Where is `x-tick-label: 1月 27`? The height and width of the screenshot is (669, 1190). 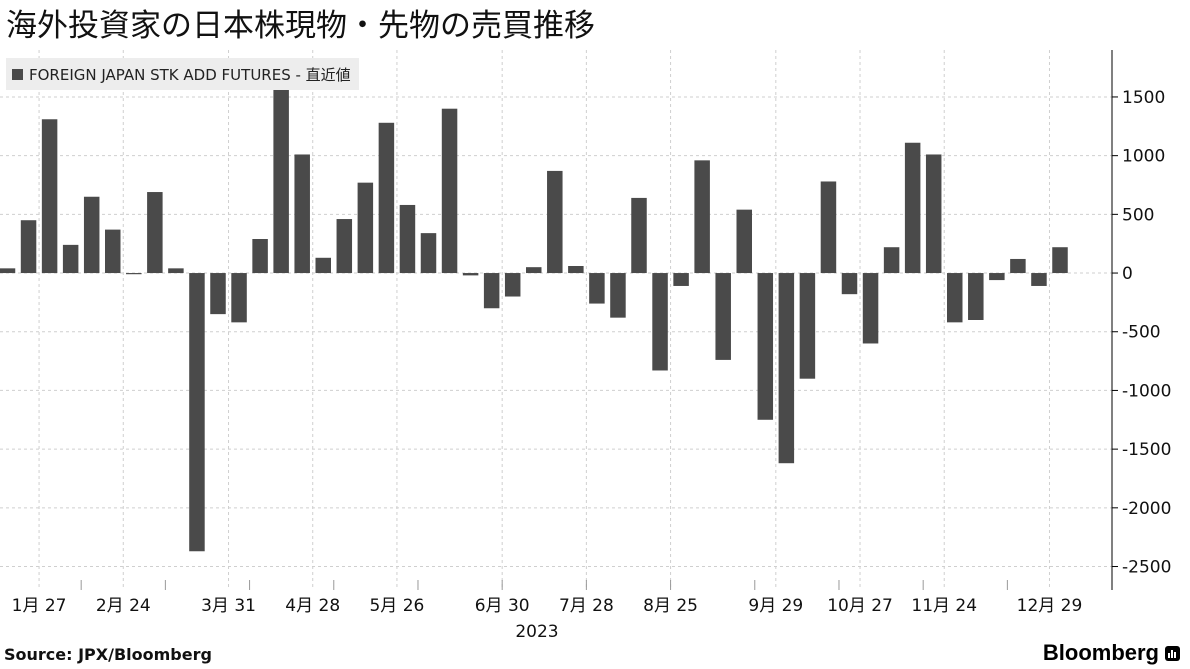
x-tick-label: 1月 27 is located at coordinates (39, 606).